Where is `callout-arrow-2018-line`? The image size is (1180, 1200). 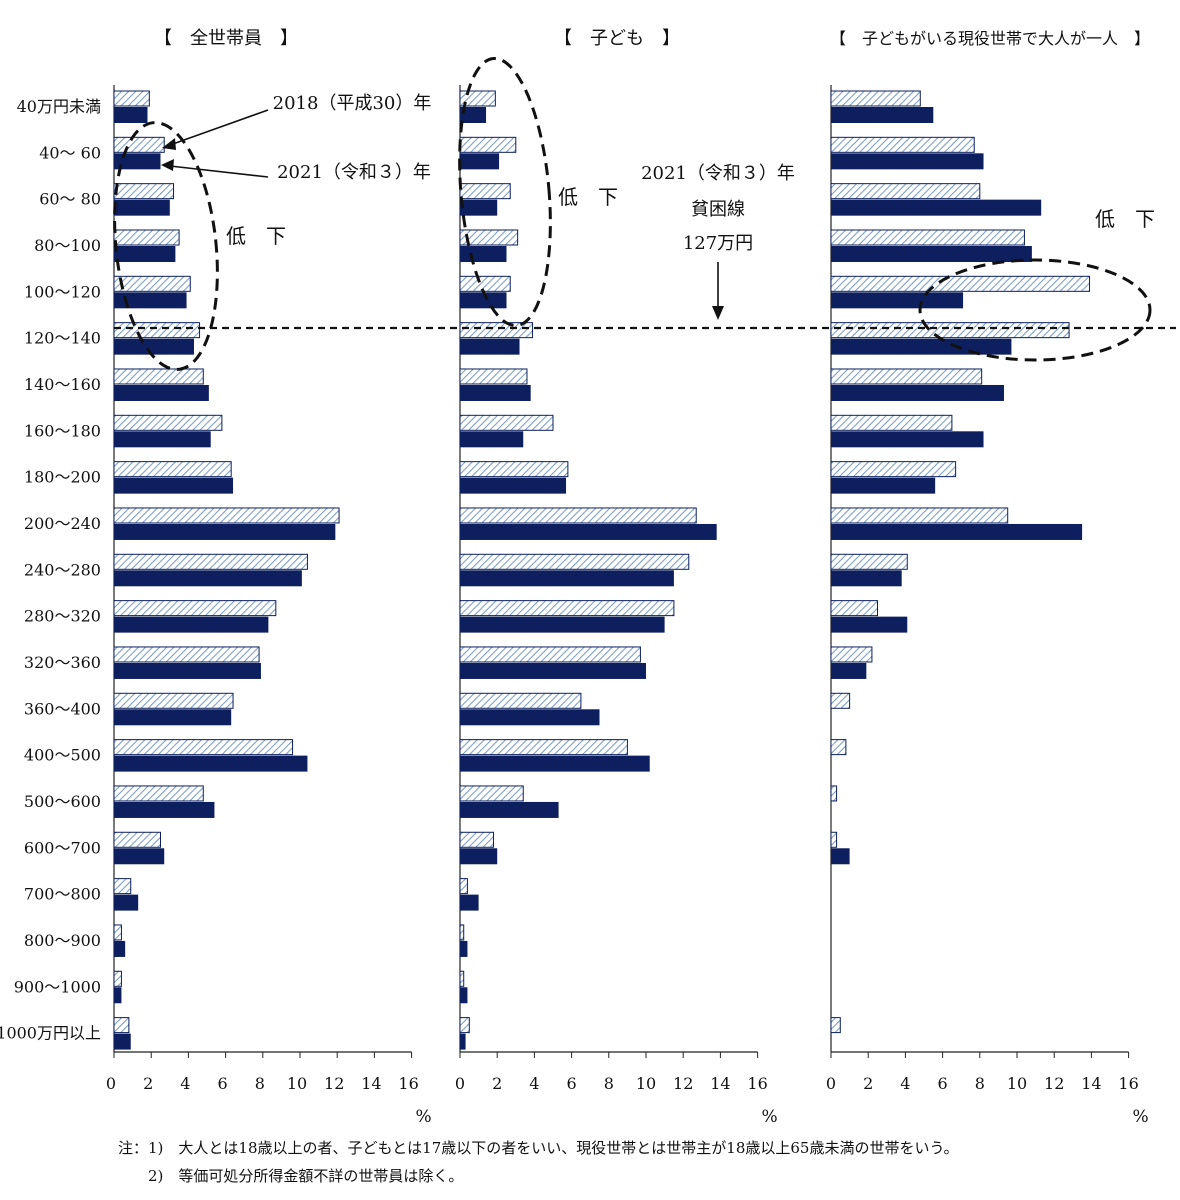
callout-arrow-2018-line is located at coordinates (219, 127).